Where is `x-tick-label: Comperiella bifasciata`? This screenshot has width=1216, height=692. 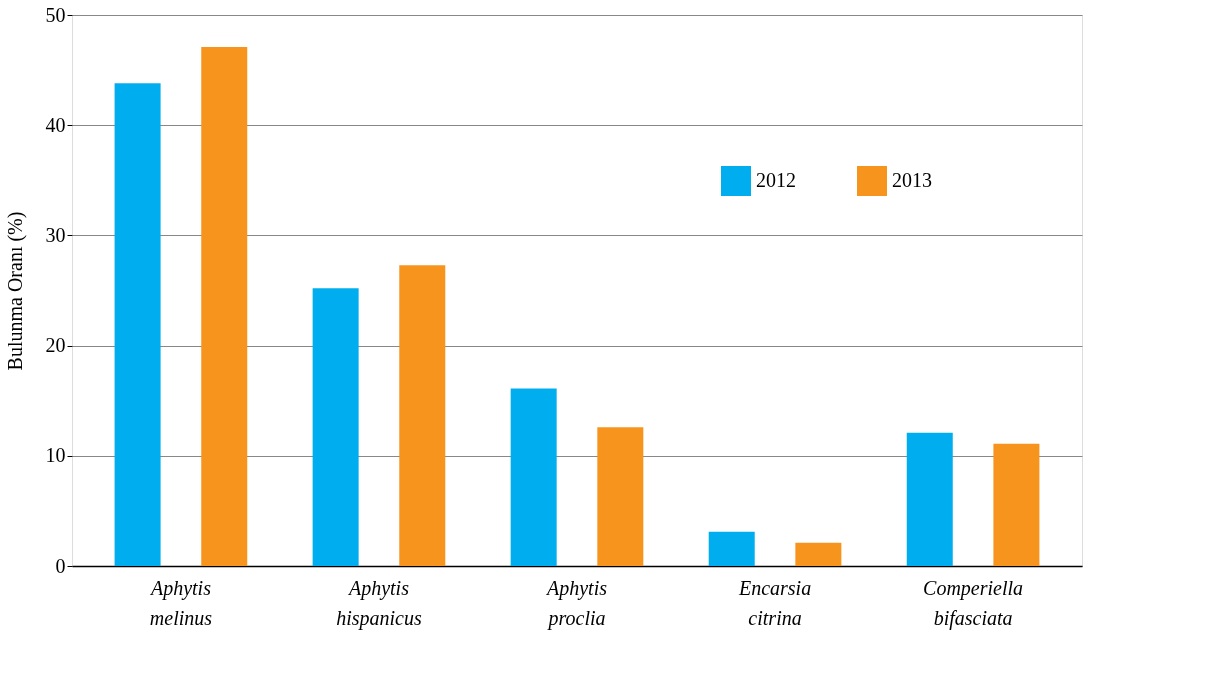 x-tick-label: Comperiella bifasciata is located at coordinates (973, 603).